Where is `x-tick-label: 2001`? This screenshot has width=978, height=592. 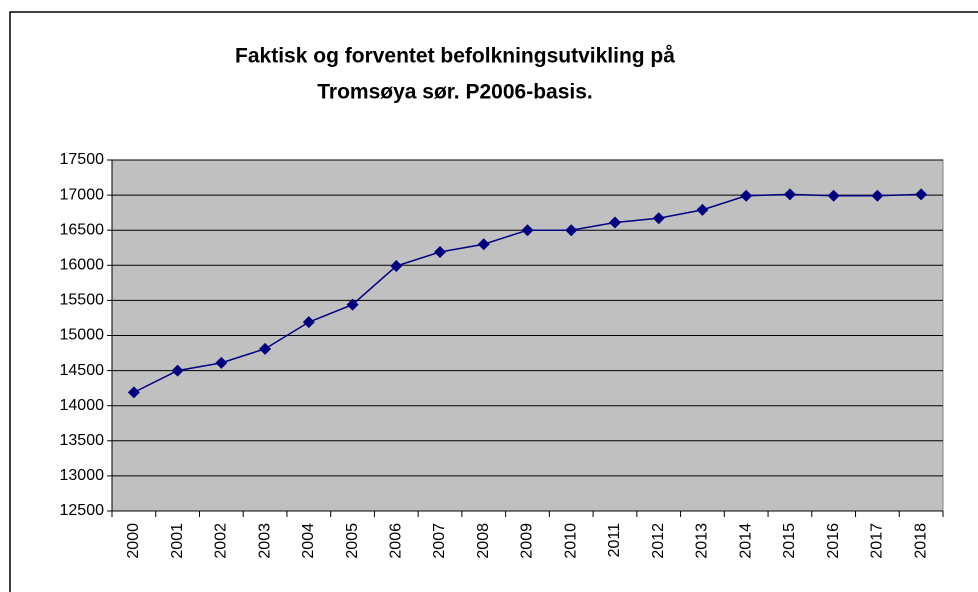
x-tick-label: 2001 is located at coordinates (177, 541).